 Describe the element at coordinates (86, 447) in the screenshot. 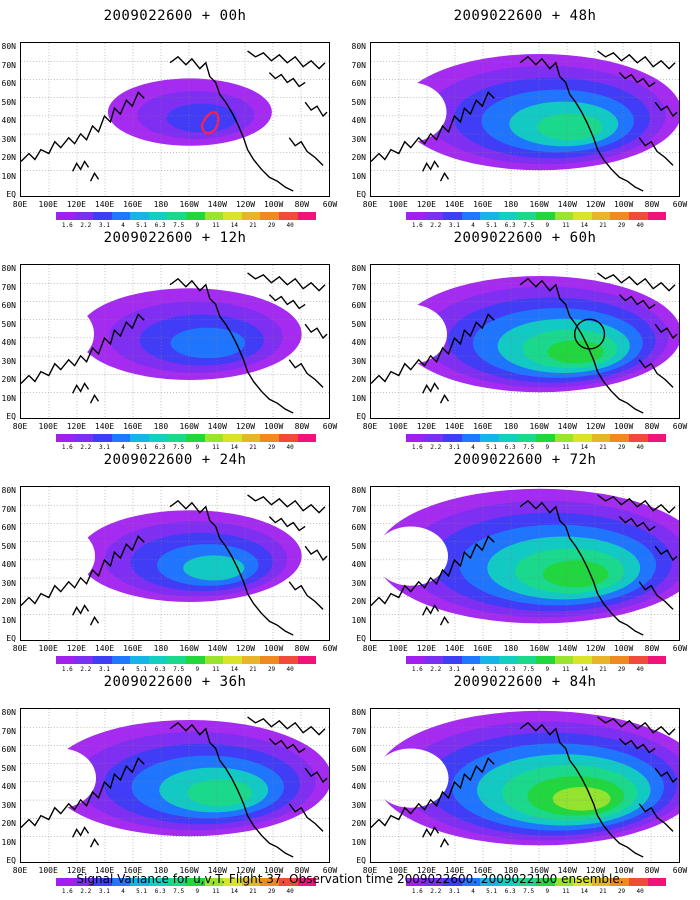

I see `colorbar-label: 2.2` at that location.